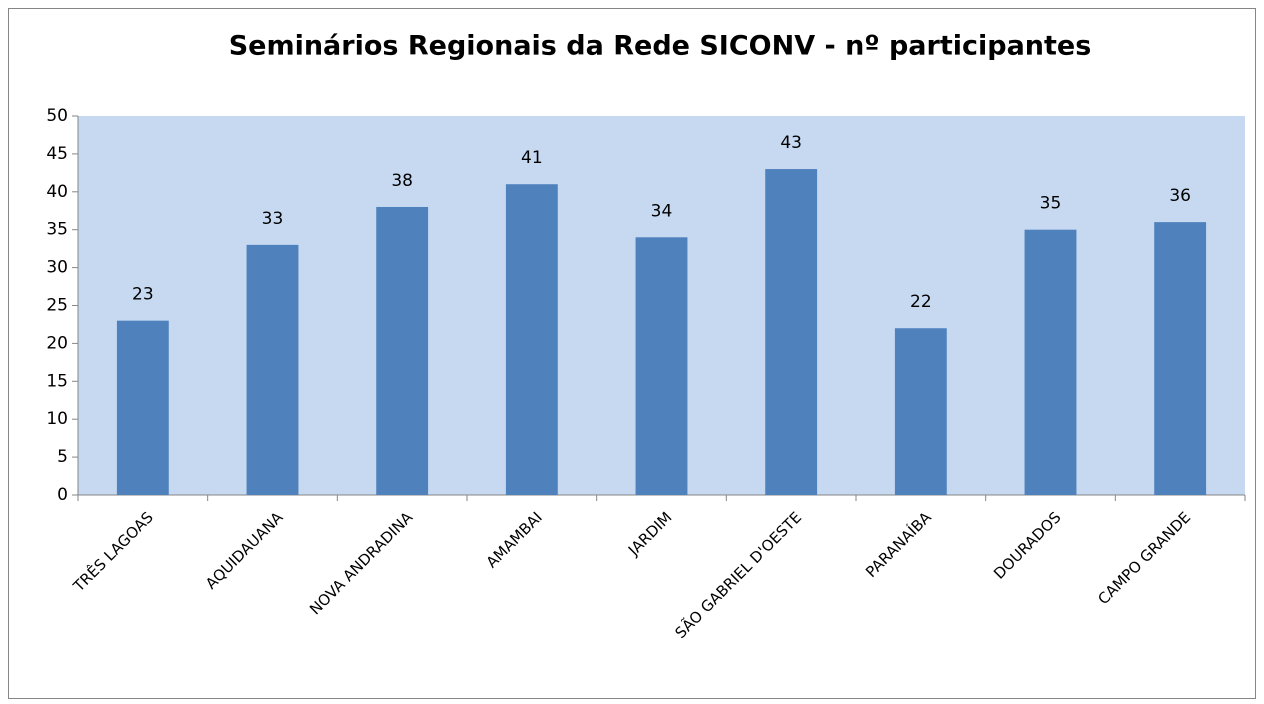 The image size is (1264, 704). What do you see at coordinates (1180, 196) in the screenshot?
I see `data-label: 36` at bounding box center [1180, 196].